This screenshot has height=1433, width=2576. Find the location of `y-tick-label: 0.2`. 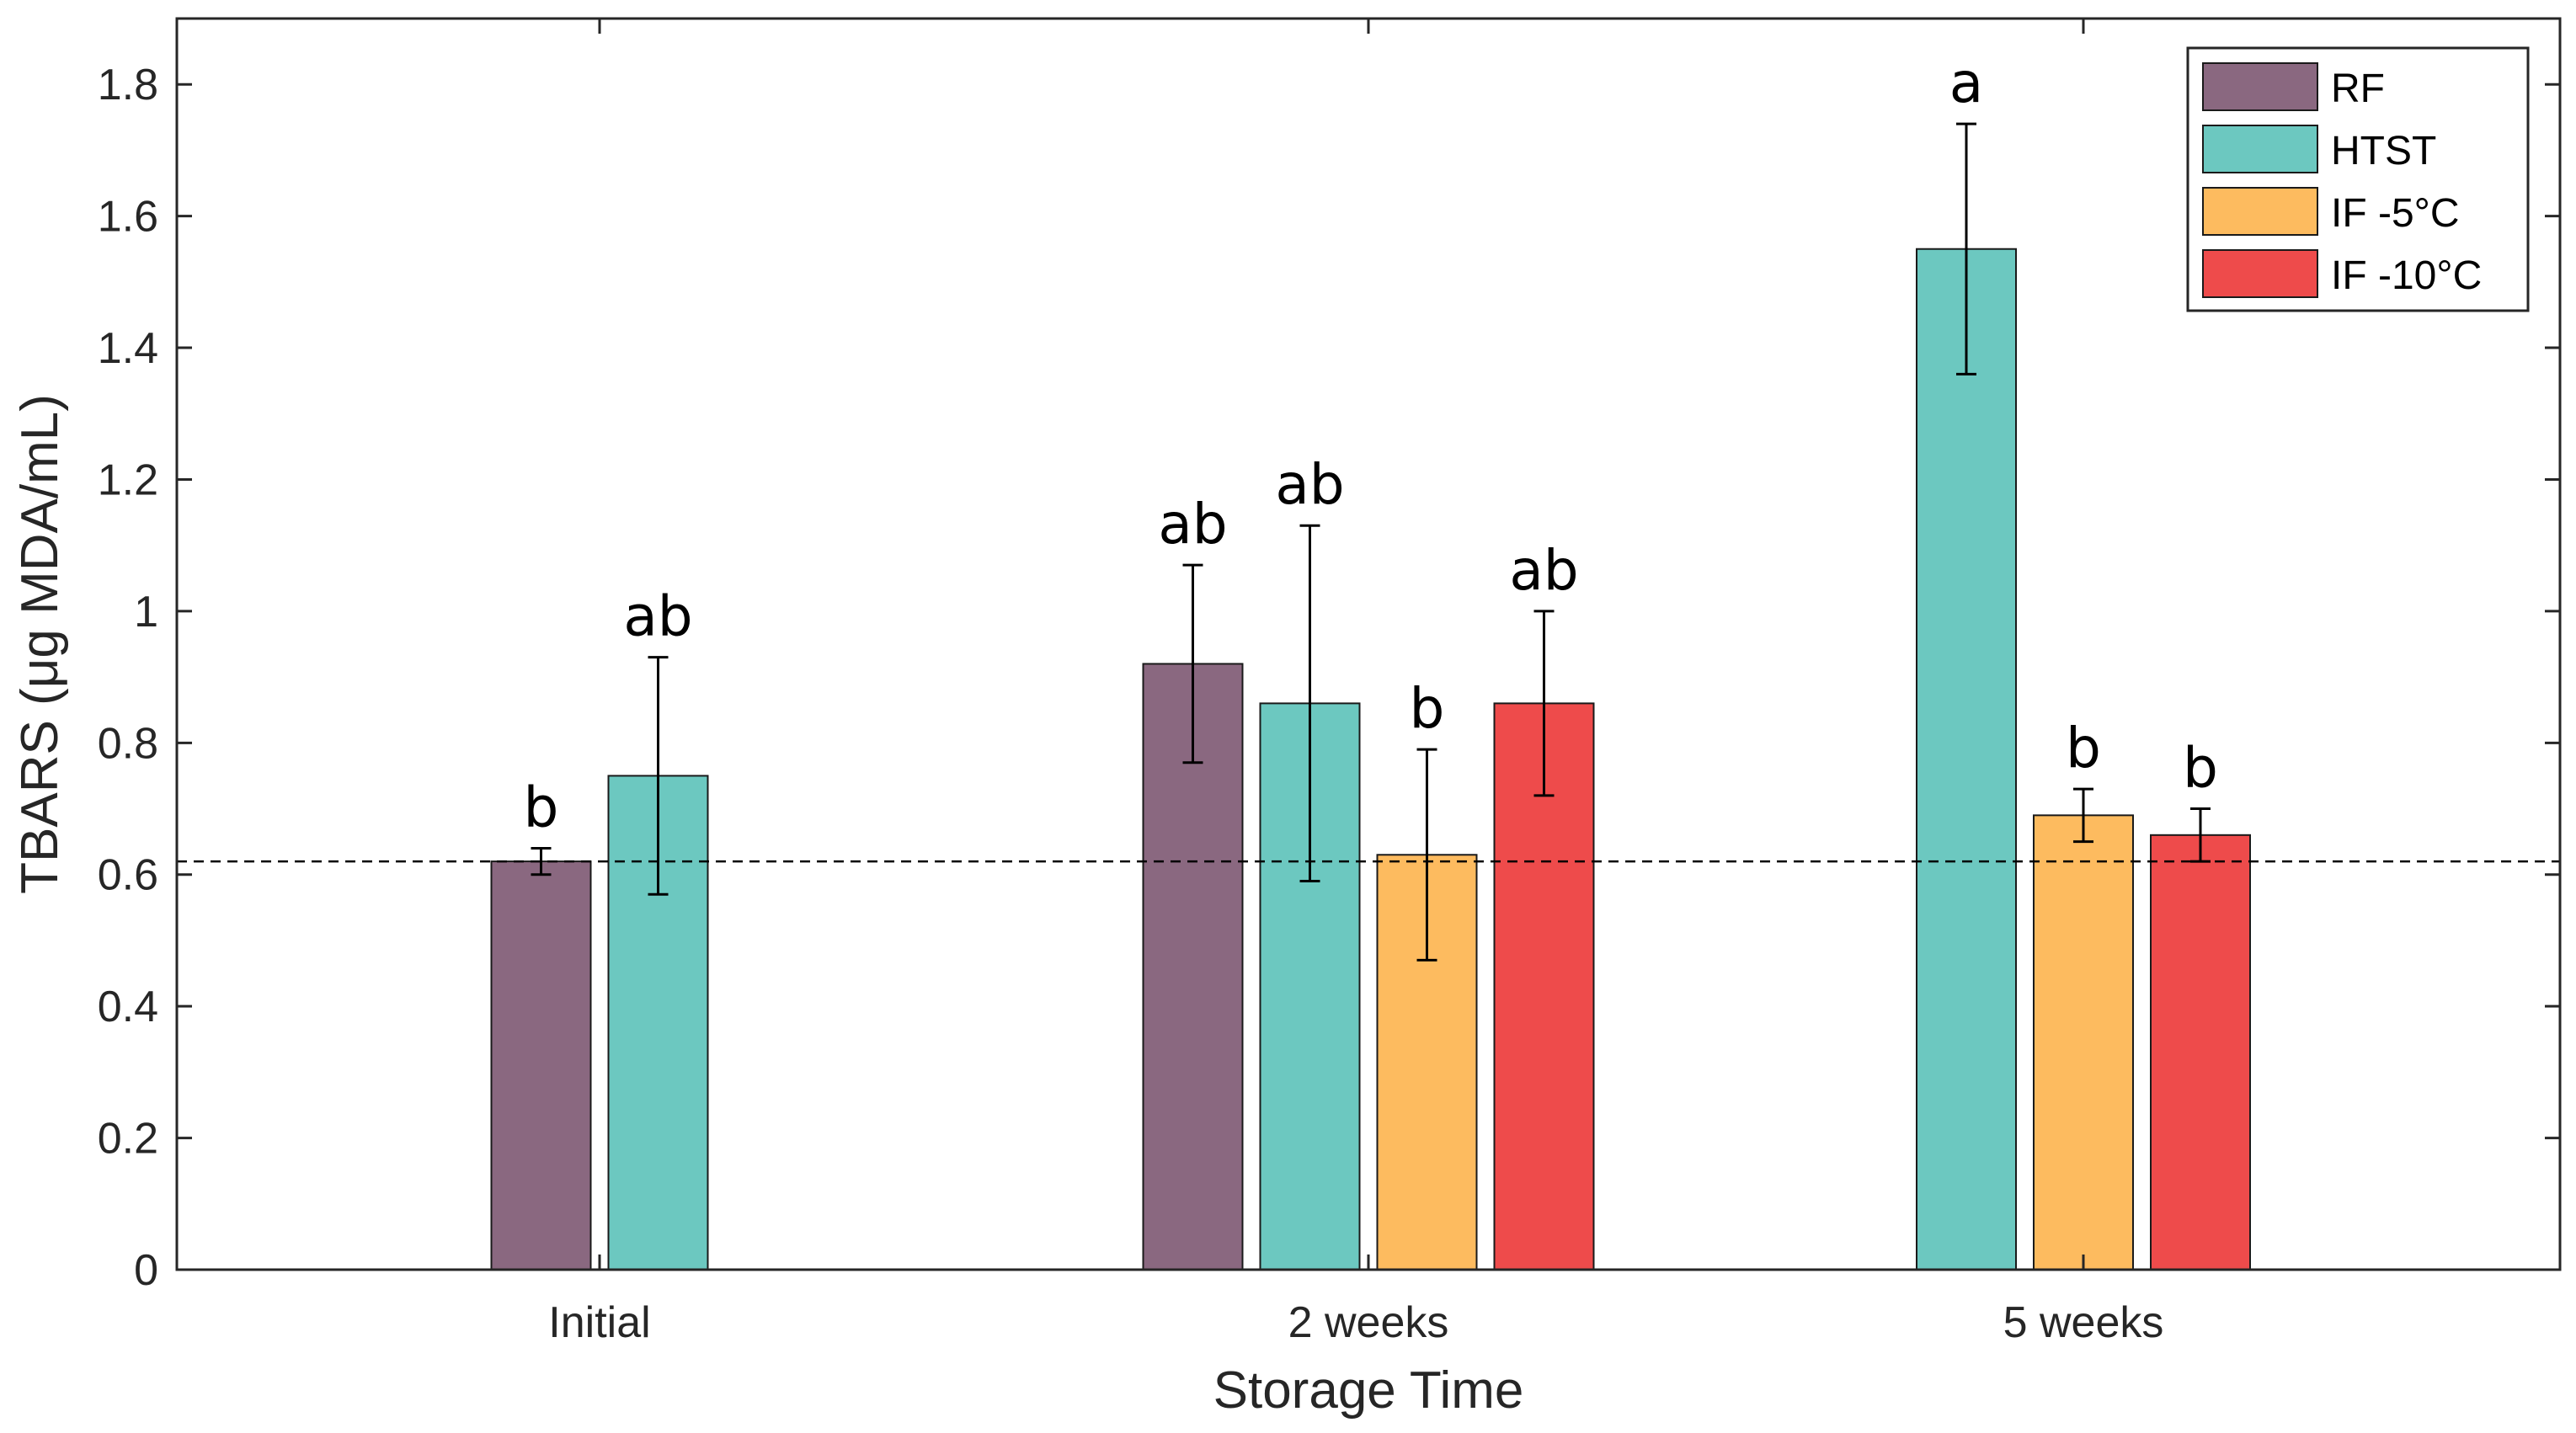

y-tick-label: 0.2 is located at coordinates (128, 1139).